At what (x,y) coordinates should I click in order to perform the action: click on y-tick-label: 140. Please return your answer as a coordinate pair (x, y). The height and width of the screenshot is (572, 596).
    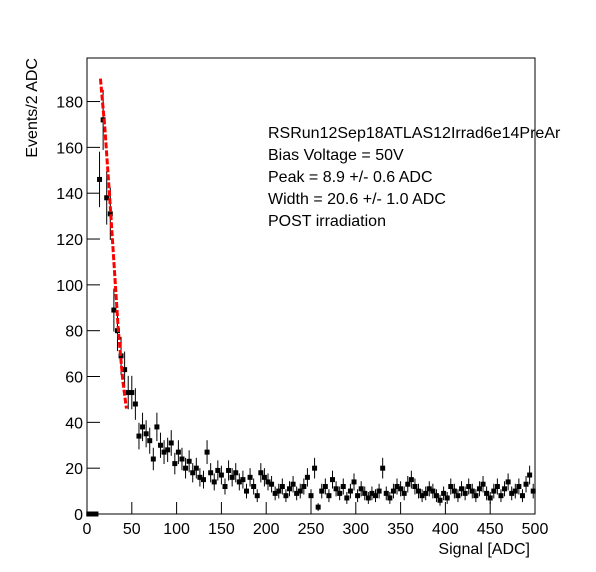
    Looking at the image, I should click on (69, 194).